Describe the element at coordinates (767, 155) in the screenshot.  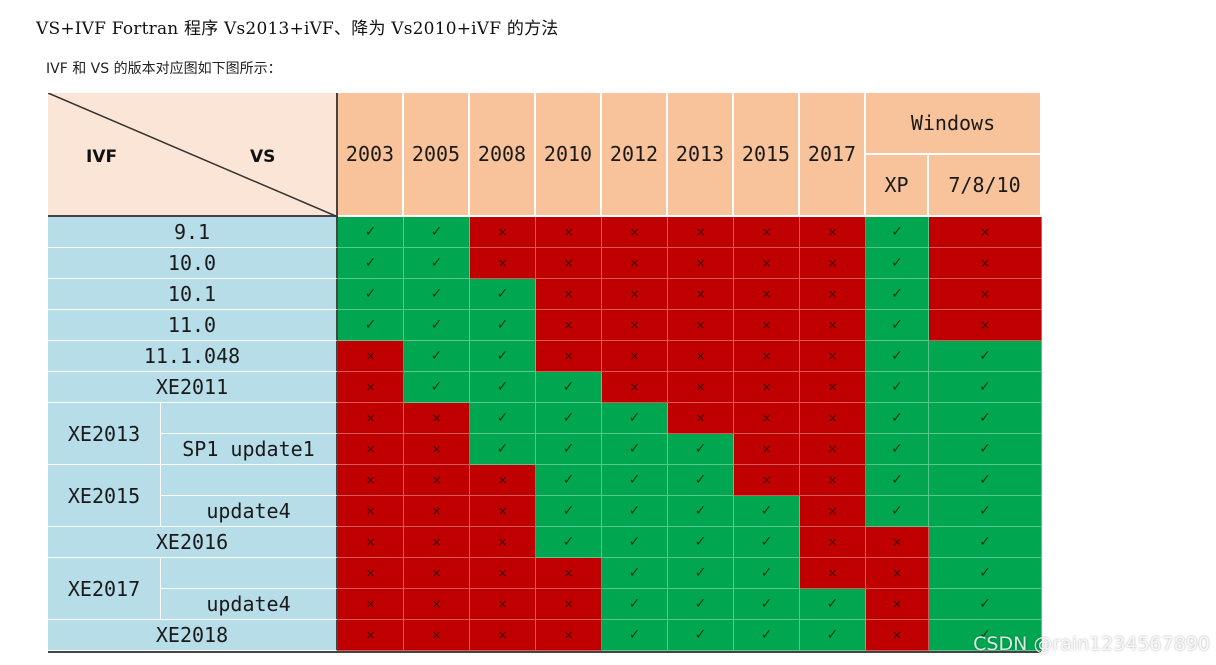
I see `vs-version-header: 2015` at that location.